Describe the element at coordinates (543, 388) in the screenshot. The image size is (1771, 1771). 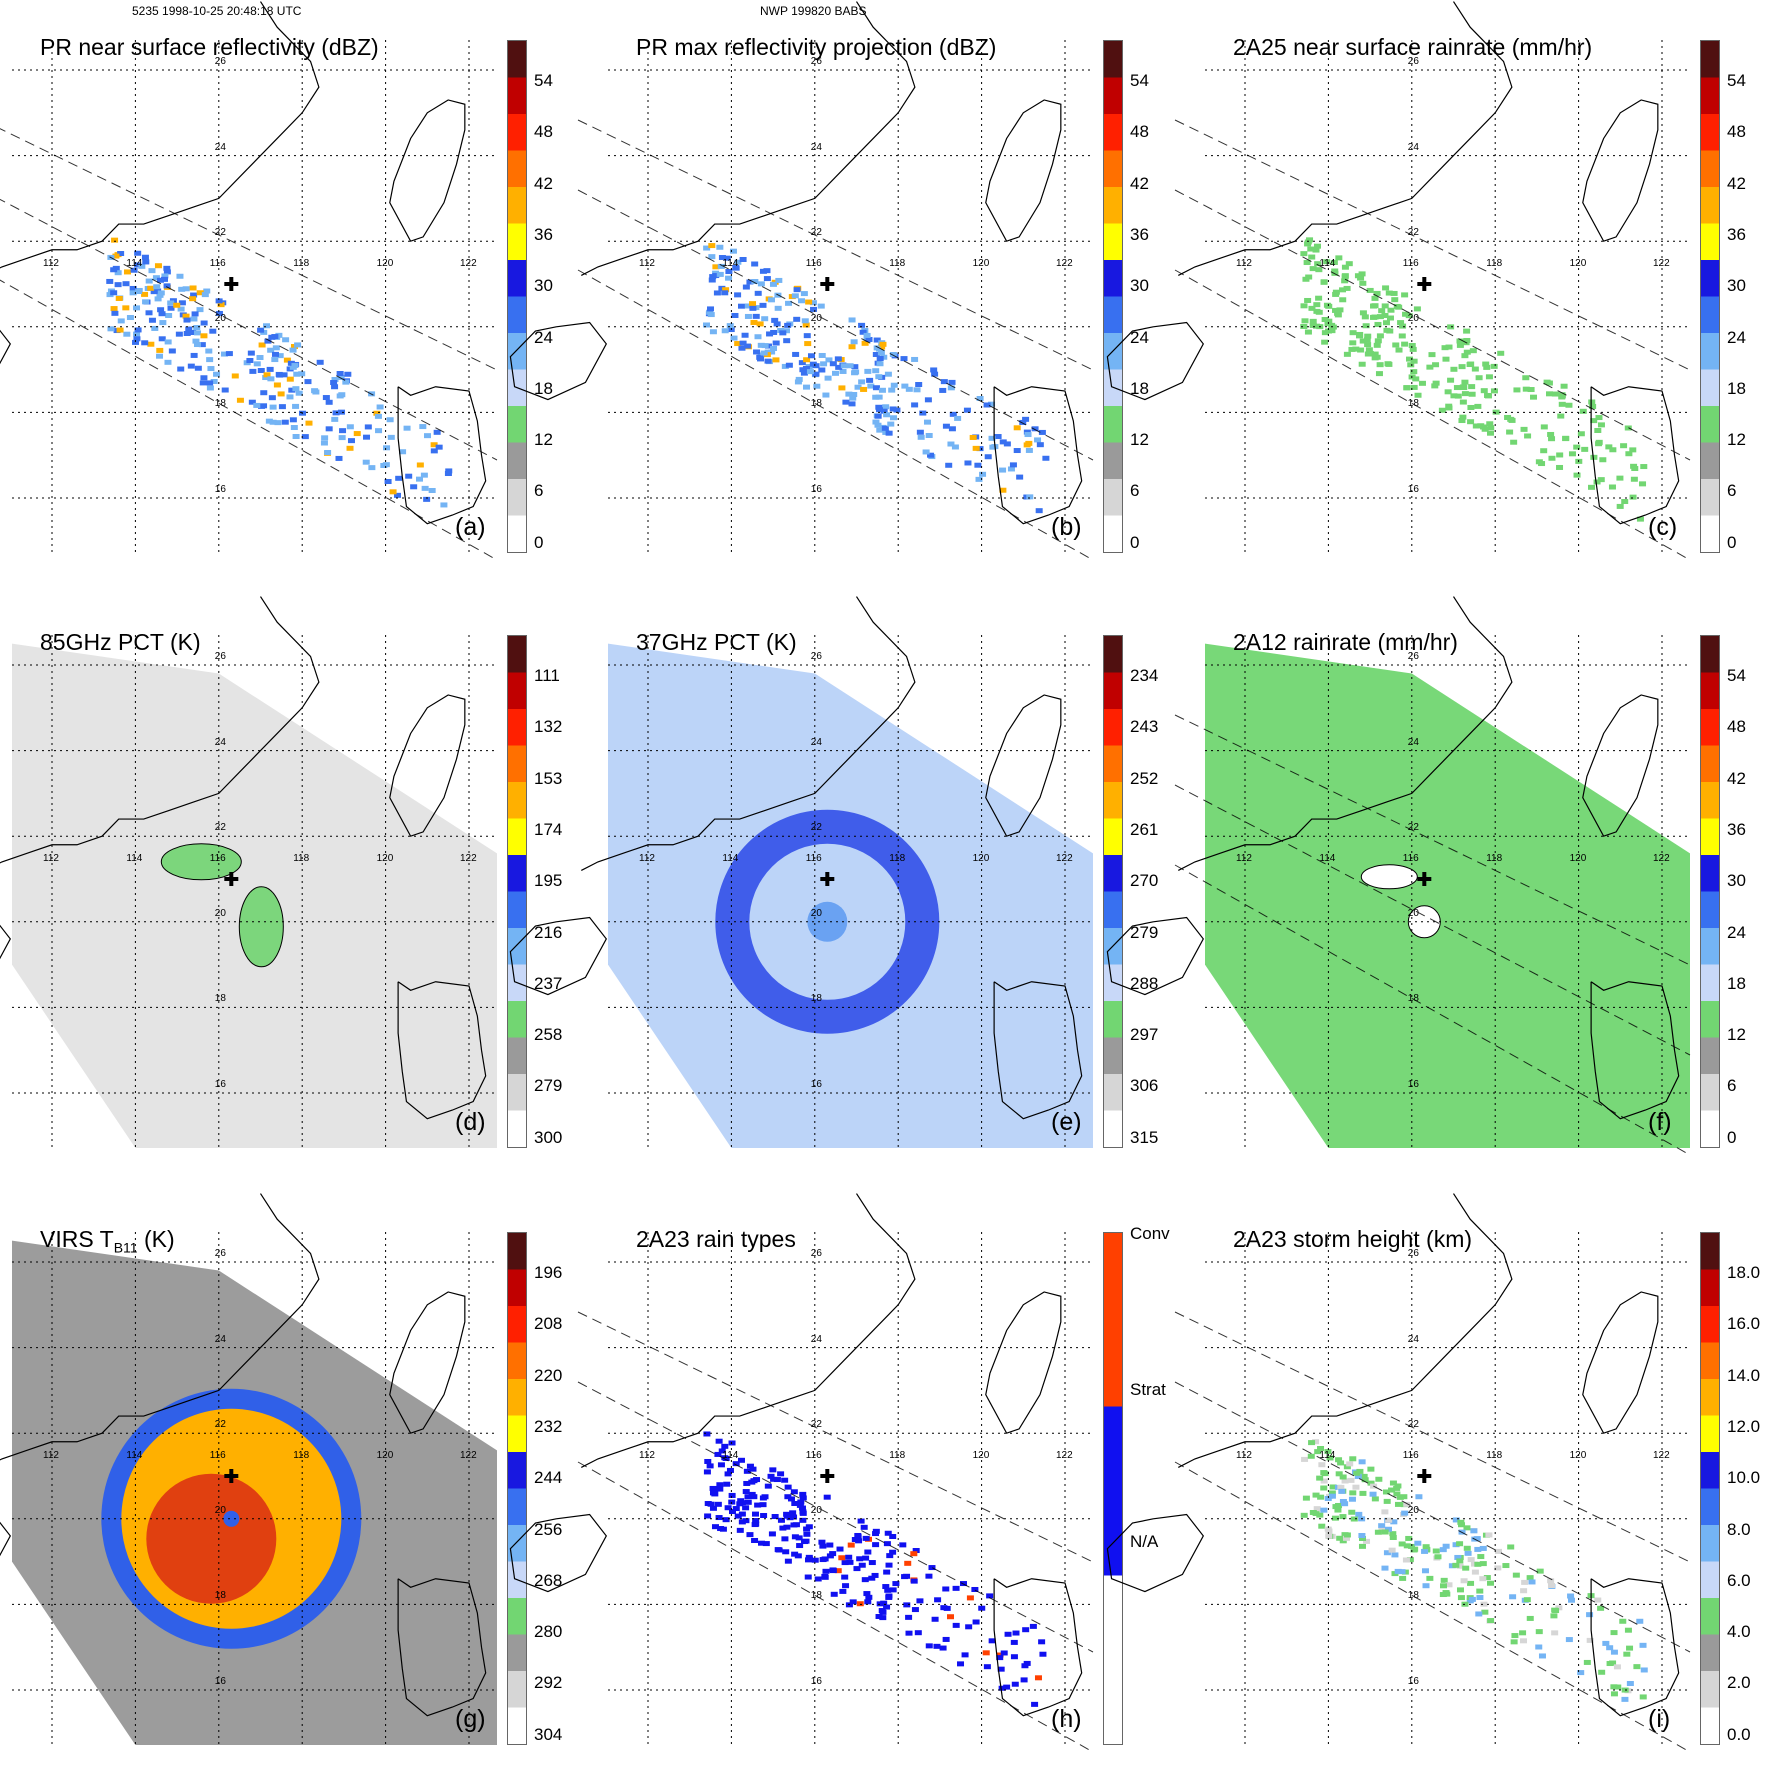
I see `colorbar-tick: 18` at that location.